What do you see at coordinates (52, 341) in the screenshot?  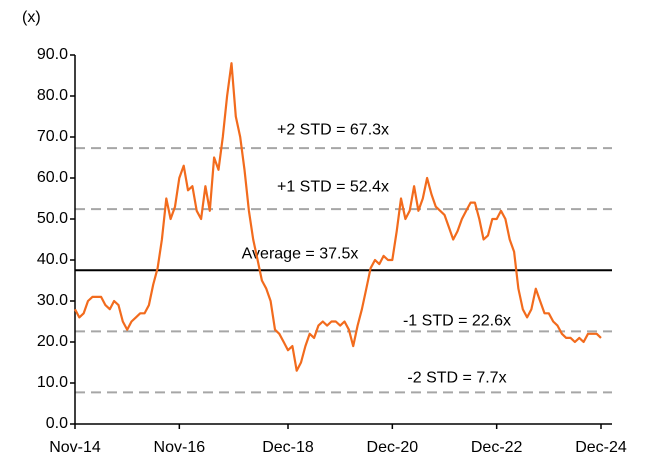 I see `y-tick-label: 20.0` at bounding box center [52, 341].